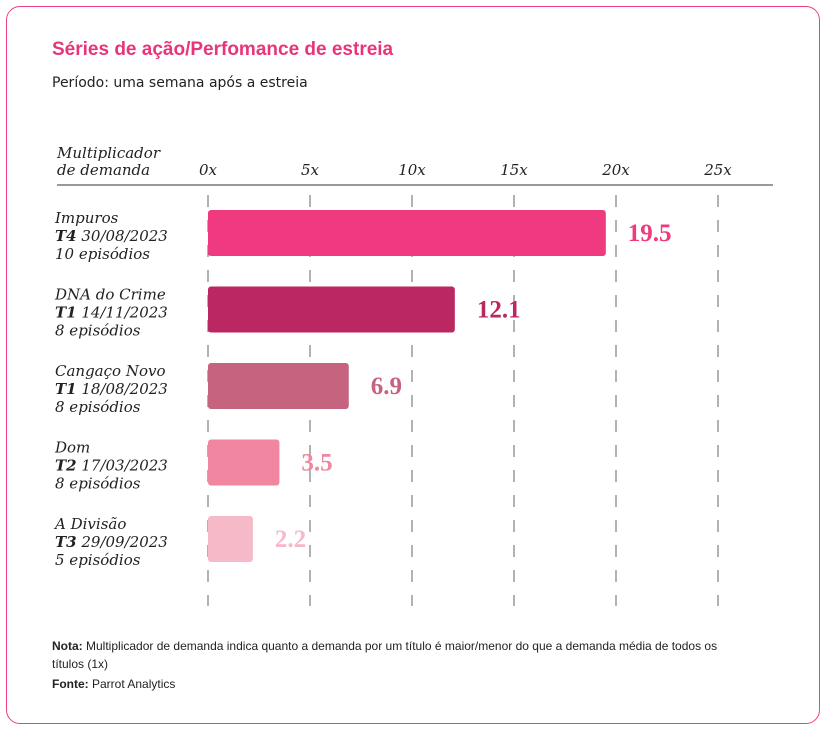 This screenshot has width=828, height=736. I want to click on bar-value-label: 3.5, so click(316, 463).